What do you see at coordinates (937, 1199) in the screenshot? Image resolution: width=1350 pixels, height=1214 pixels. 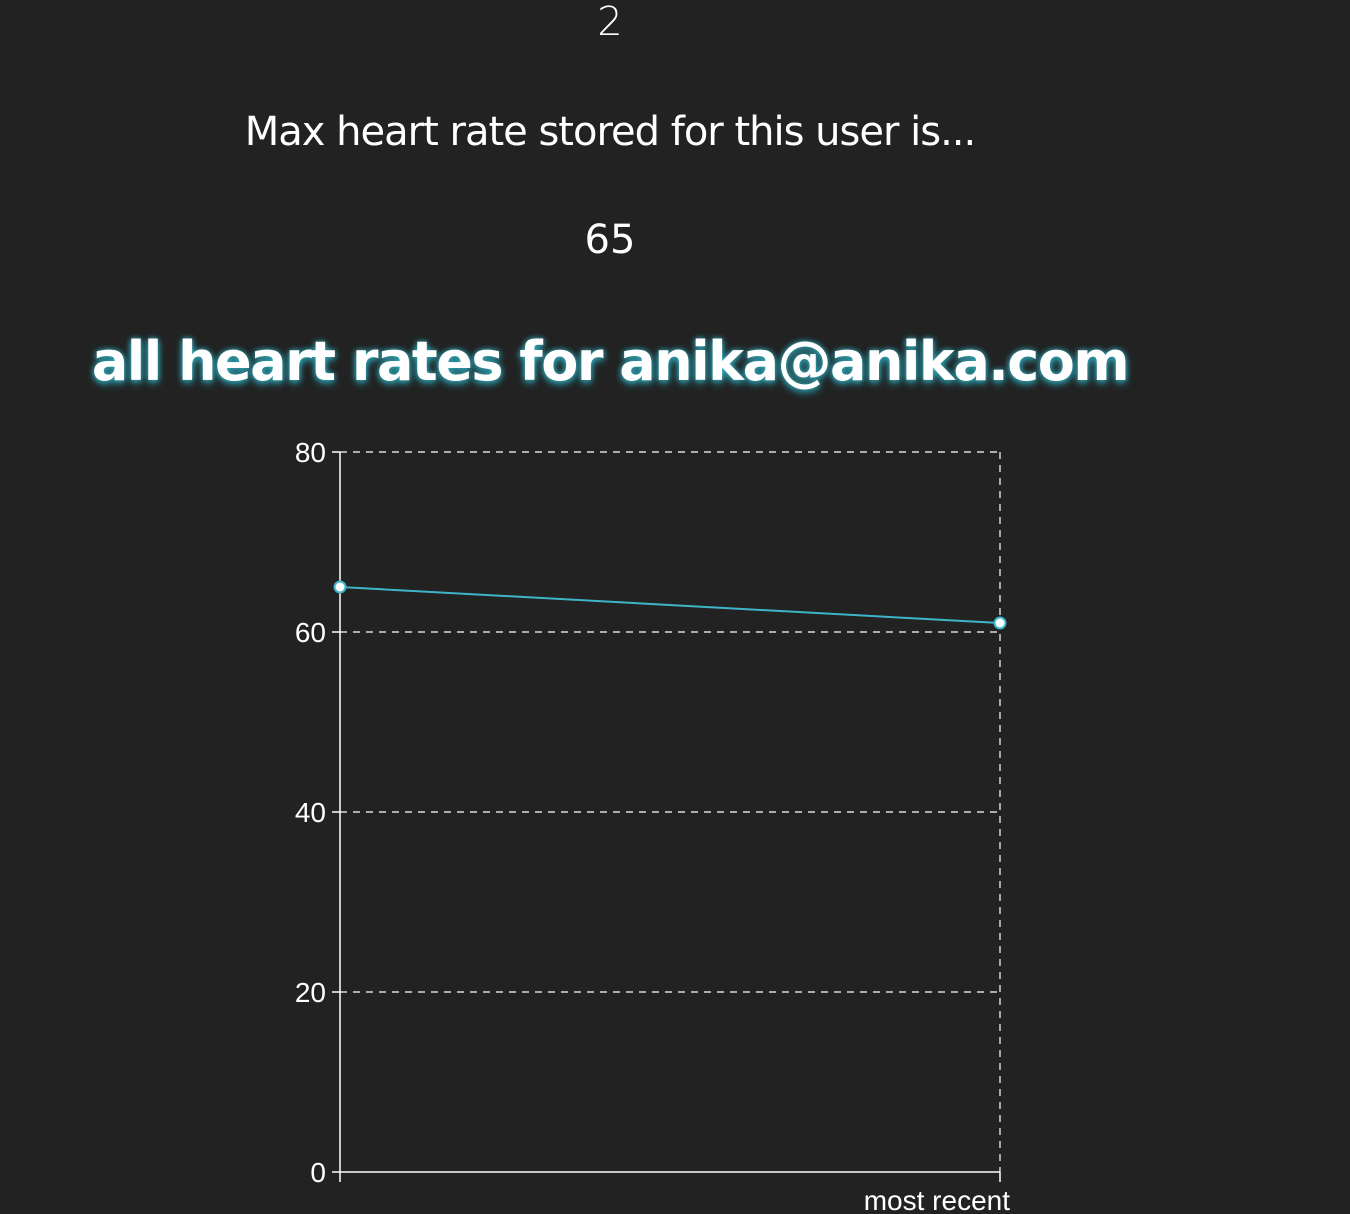 I see `x-tick-label: most recent` at bounding box center [937, 1199].